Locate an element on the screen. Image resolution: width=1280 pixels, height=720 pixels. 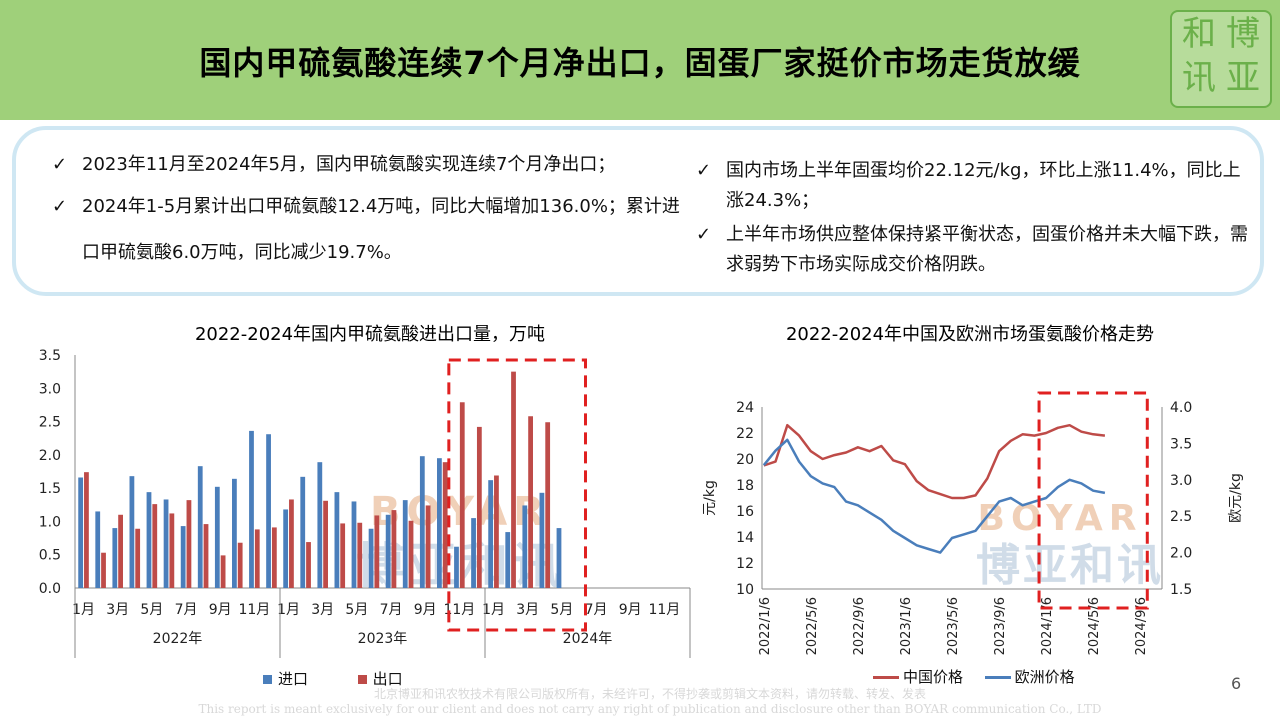
legend-import-swatch is located at coordinates (267, 679).